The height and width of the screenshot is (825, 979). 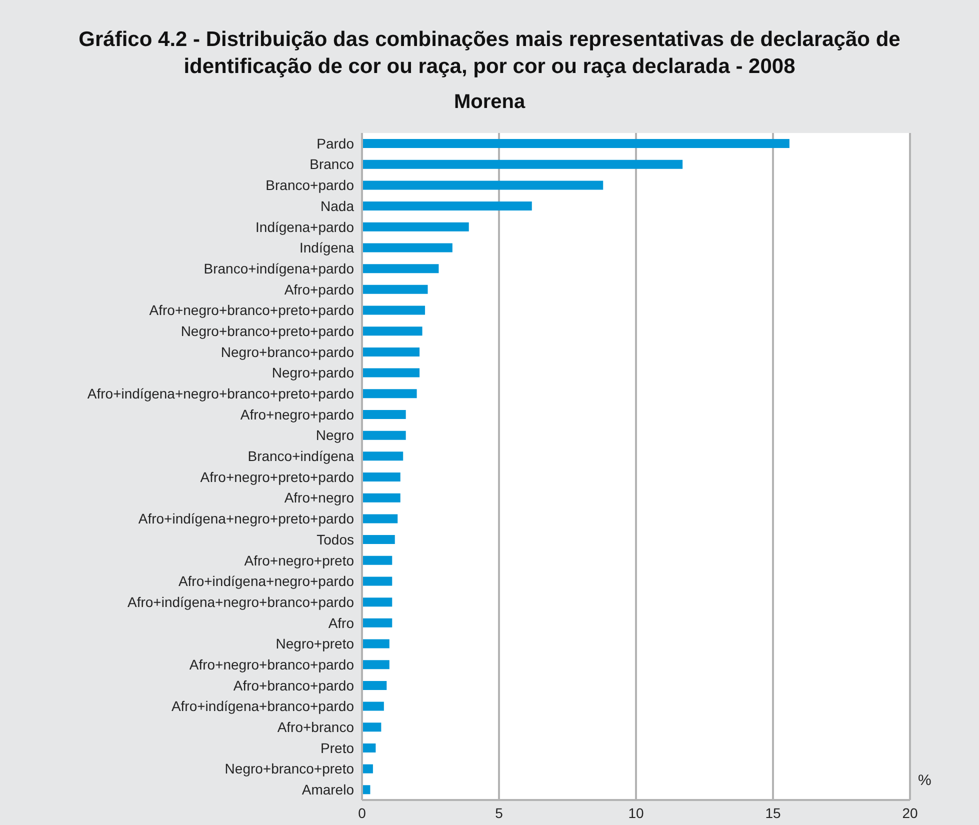 I want to click on y-tick-label: Branco+indígena+pardo, so click(x=279, y=268).